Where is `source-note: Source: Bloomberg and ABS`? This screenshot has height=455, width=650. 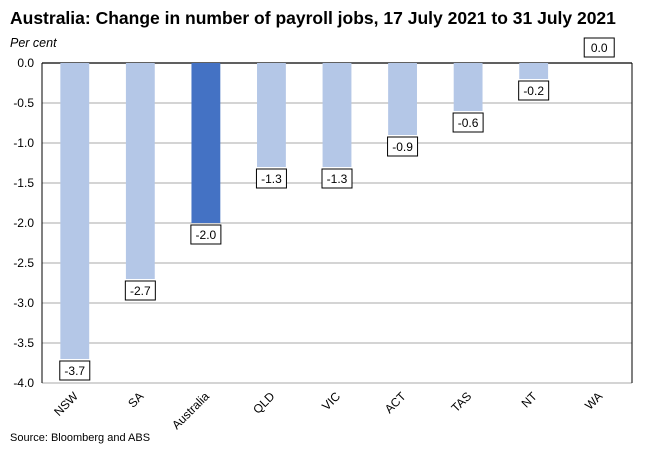 source-note: Source: Bloomberg and ABS is located at coordinates (80, 438).